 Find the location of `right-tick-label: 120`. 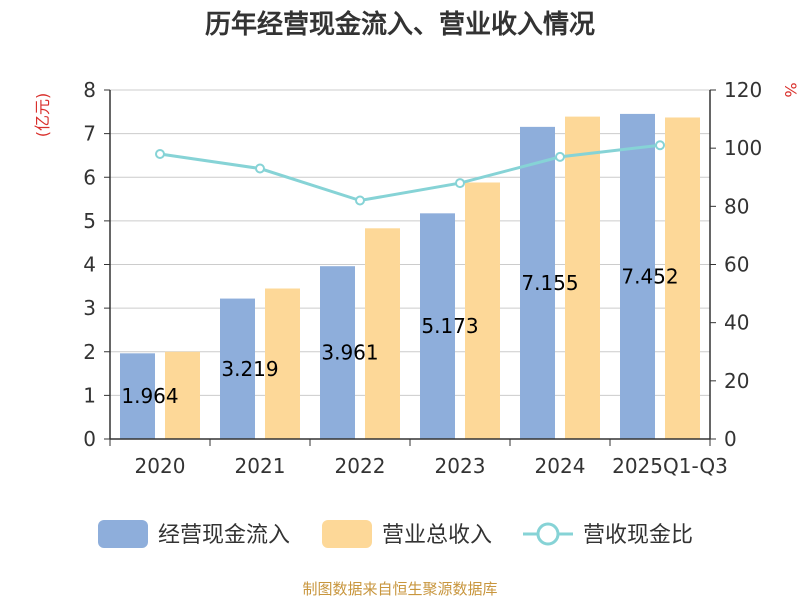

right-tick-label: 120 is located at coordinates (743, 90).